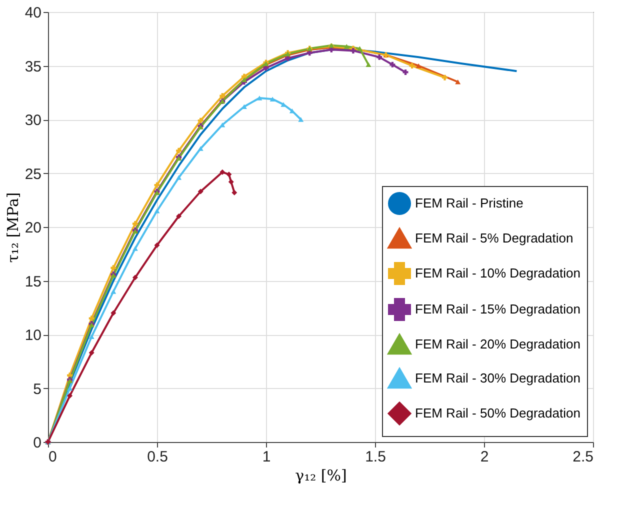  What do you see at coordinates (497, 344) in the screenshot?
I see `legend-label: FEM Rail - 20% Degradation` at bounding box center [497, 344].